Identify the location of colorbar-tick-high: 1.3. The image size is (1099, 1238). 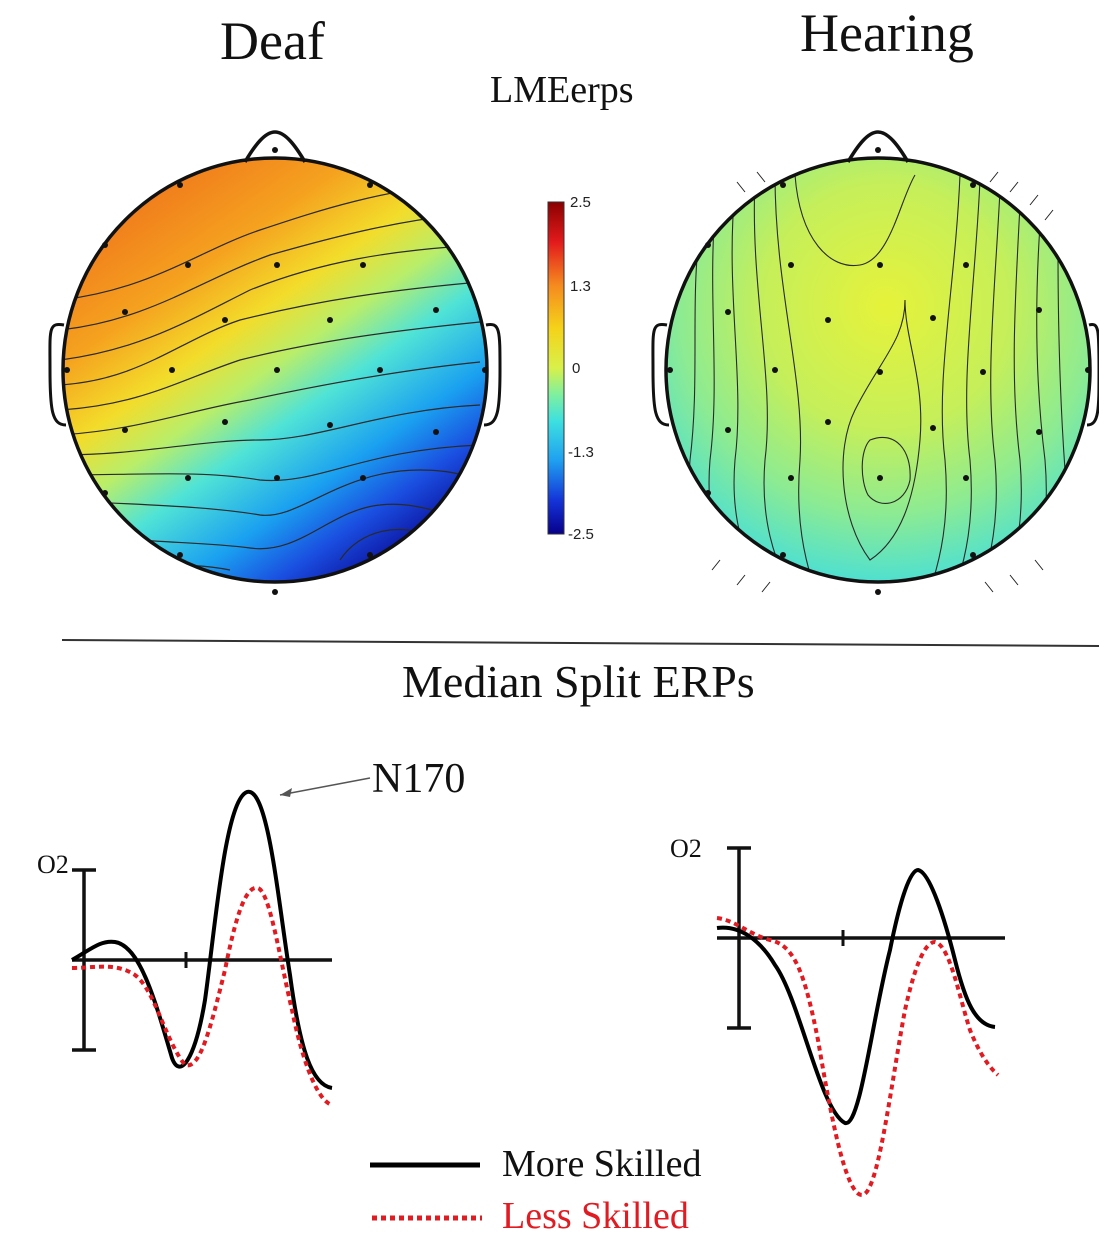
(580, 286).